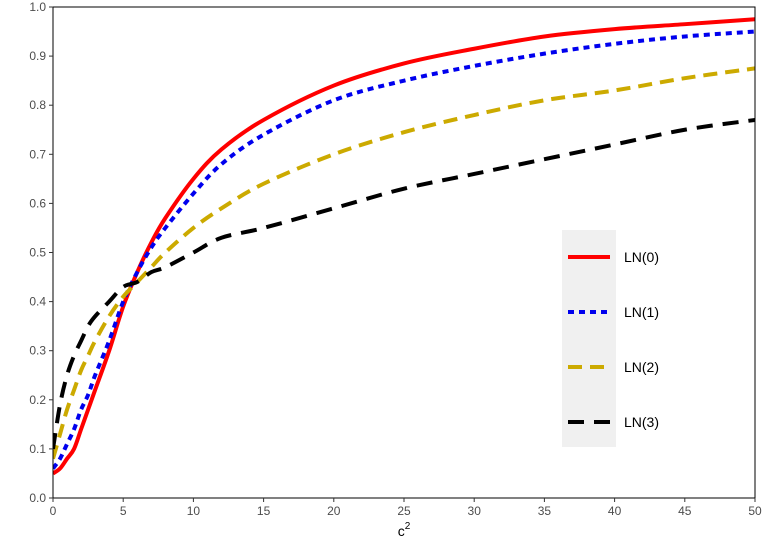  Describe the element at coordinates (37, 498) in the screenshot. I see `y-tick-label: 0.0` at that location.